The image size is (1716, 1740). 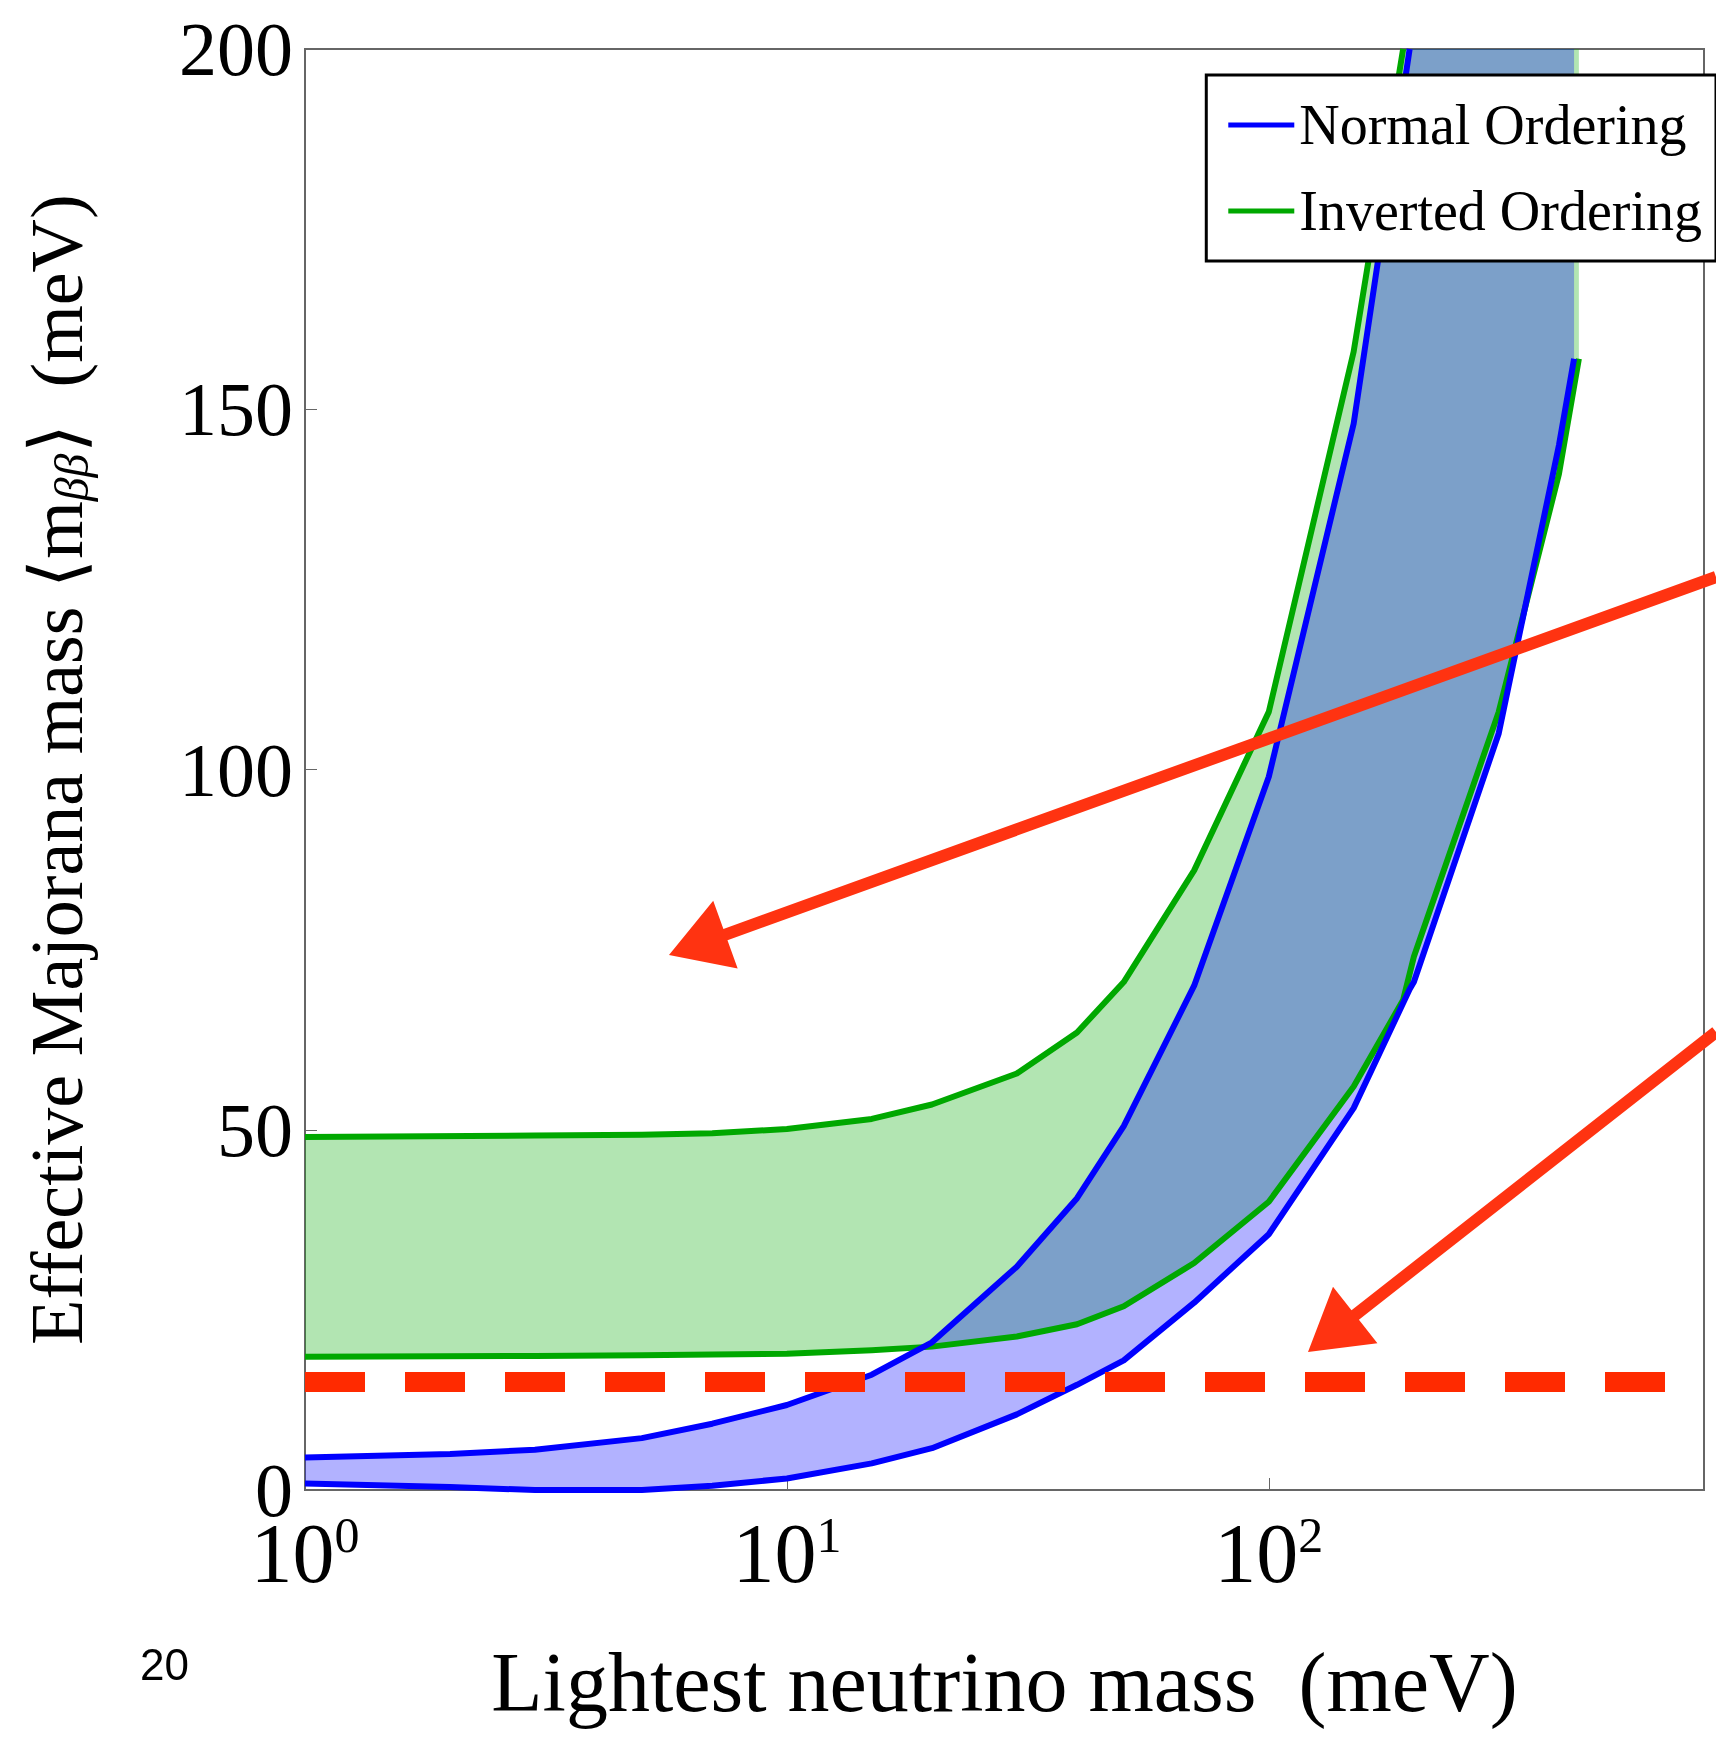 I want to click on y-tick-label: 200, so click(x=236, y=49).